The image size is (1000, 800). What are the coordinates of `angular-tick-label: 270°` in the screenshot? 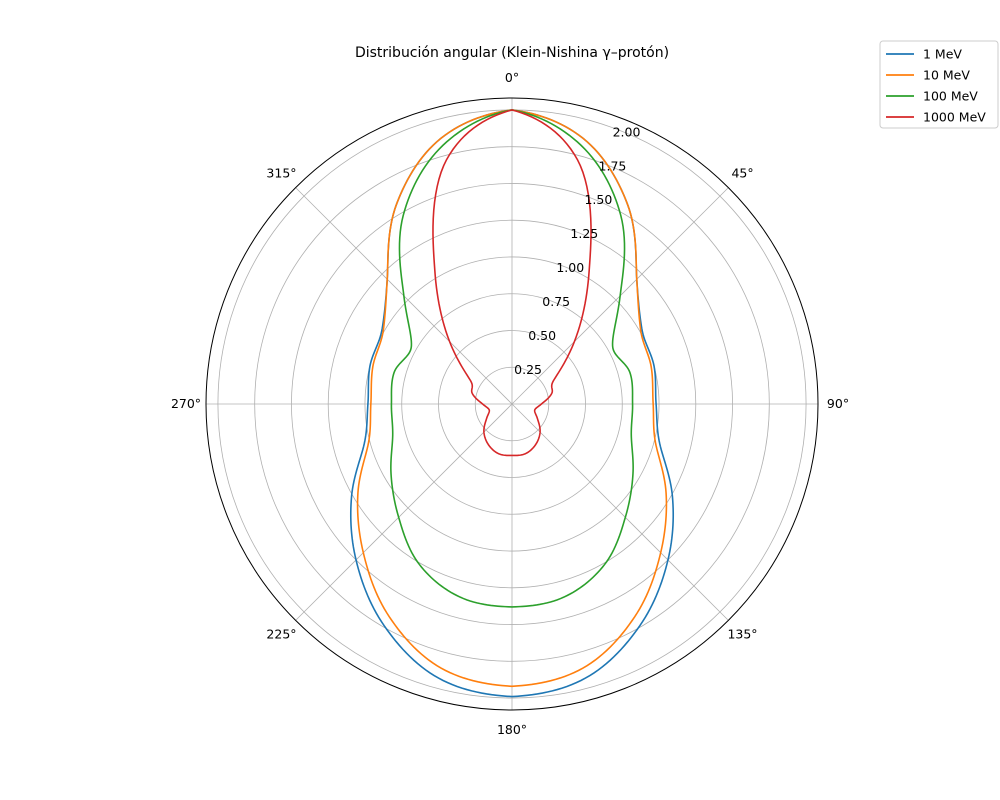 It's located at (186, 403).